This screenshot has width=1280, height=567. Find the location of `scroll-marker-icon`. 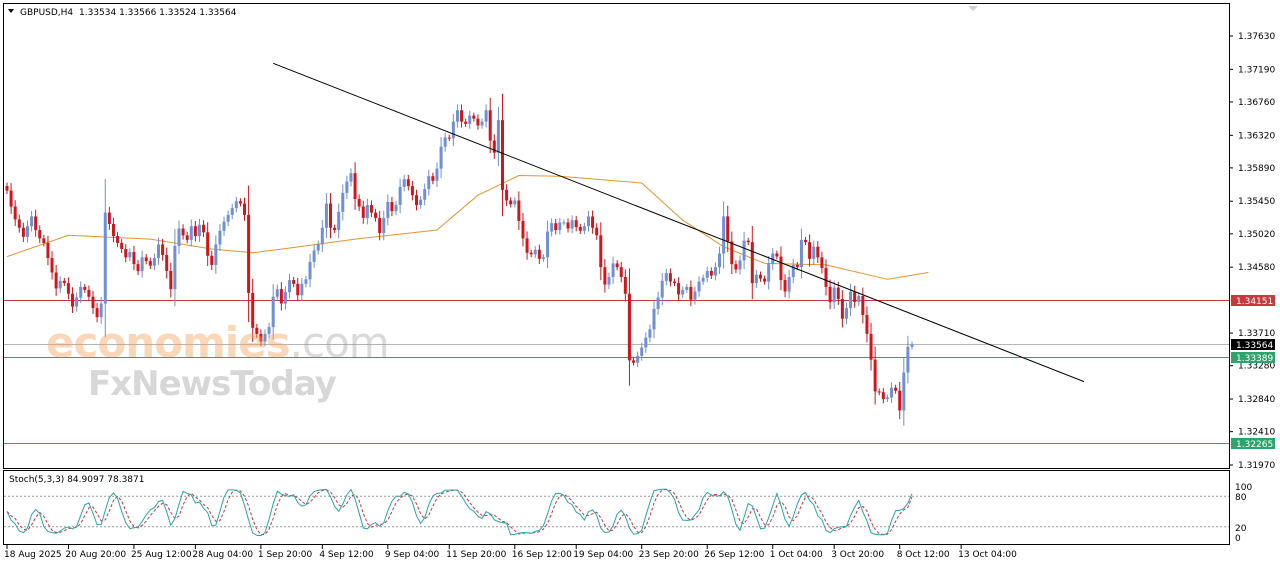

scroll-marker-icon is located at coordinates (973, 8).